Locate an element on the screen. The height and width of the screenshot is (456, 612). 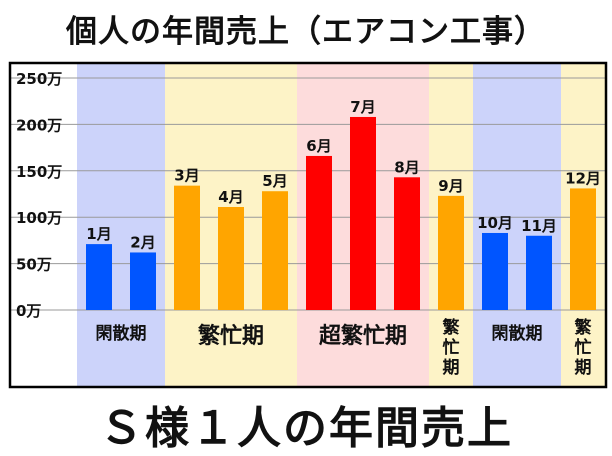
y-tick-label: 150万 is located at coordinates (39, 172).